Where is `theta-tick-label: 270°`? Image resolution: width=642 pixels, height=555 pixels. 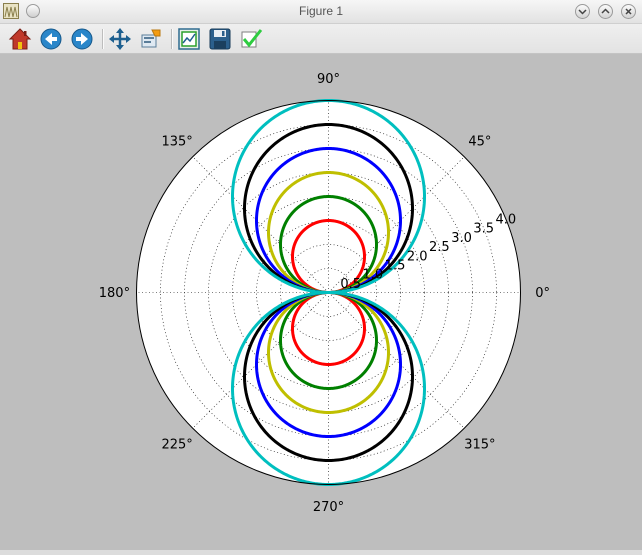
theta-tick-label: 270° is located at coordinates (328, 507).